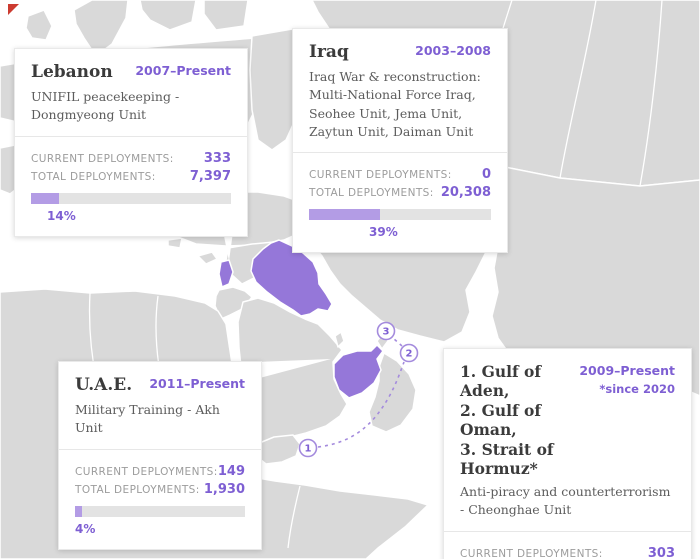 The width and height of the screenshot is (700, 559). I want to click on red-corner-marker, so click(13, 9).